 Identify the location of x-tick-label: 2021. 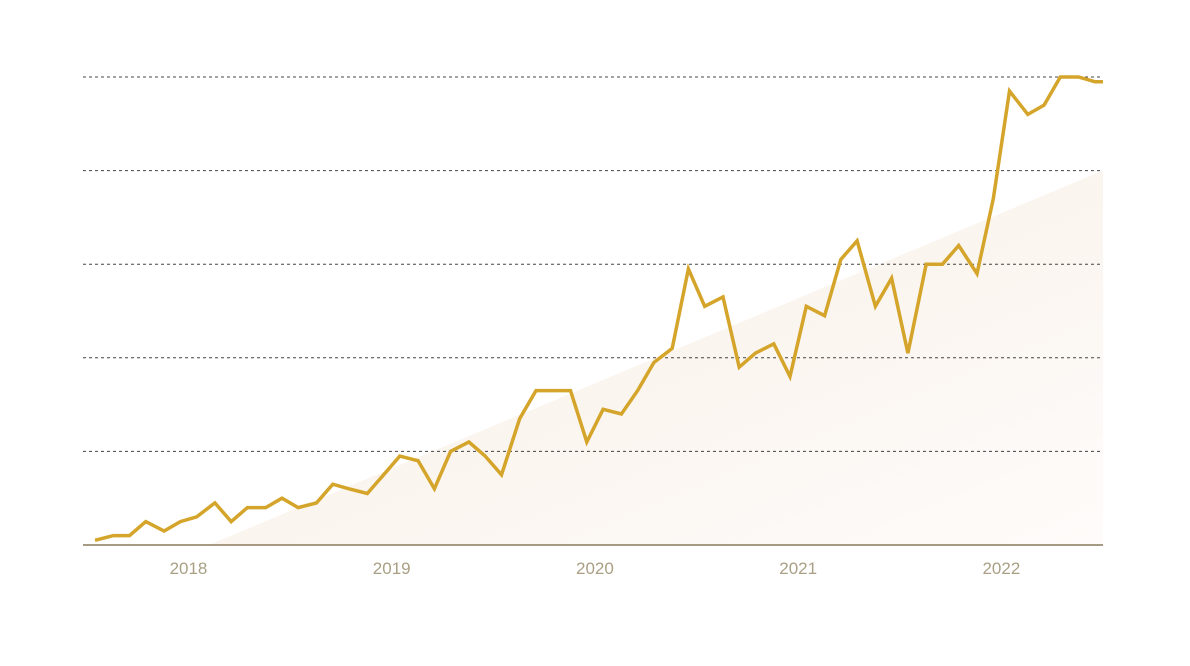
(798, 568).